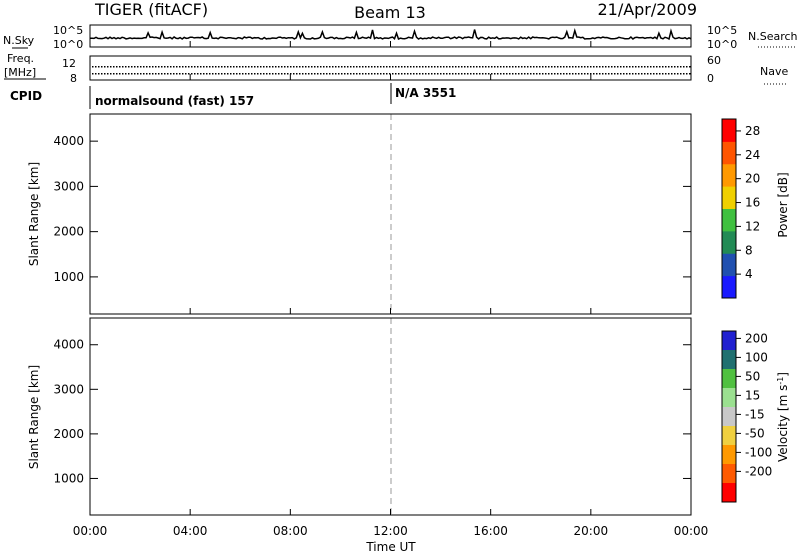 The image size is (800, 554). What do you see at coordinates (20, 72) in the screenshot?
I see `freq-label-2: [MHz]` at bounding box center [20, 72].